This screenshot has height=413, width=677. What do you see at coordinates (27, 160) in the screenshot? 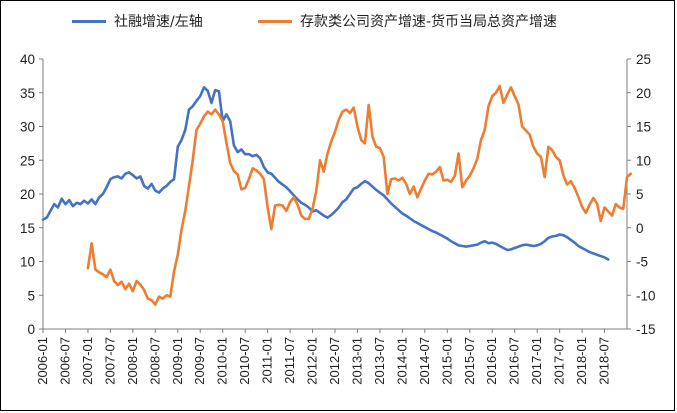
I see `y-left-tick-label: 25` at bounding box center [27, 160].